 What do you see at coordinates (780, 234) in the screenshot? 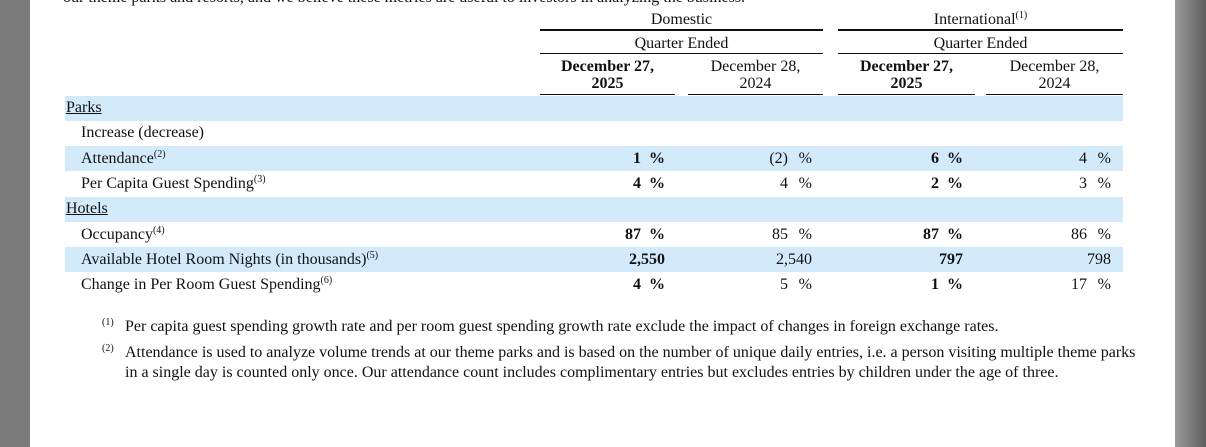
I see `cell-value: 85` at bounding box center [780, 234].